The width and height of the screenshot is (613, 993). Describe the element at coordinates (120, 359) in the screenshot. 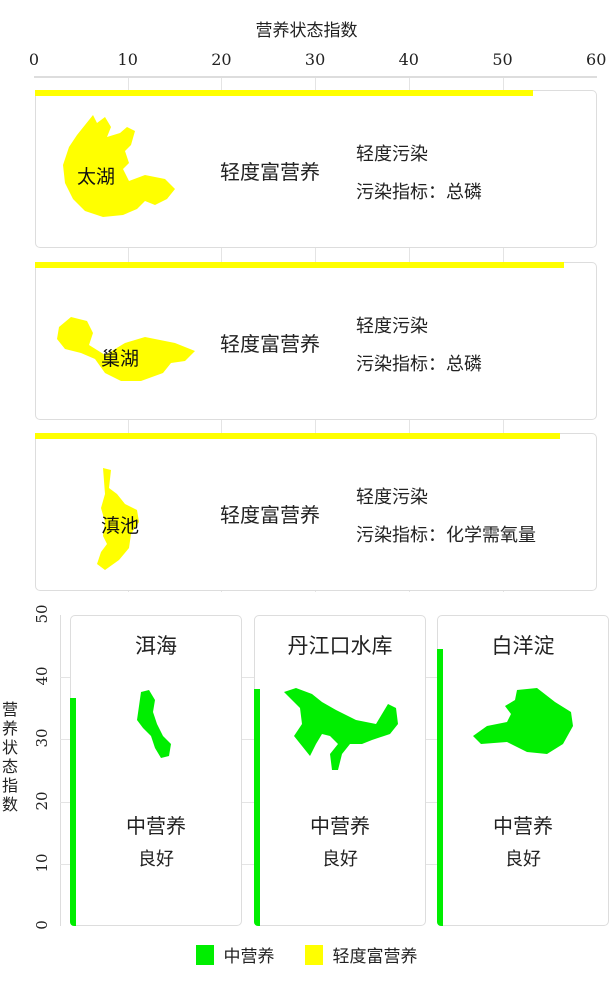

I see `lake-name: 巢湖` at that location.